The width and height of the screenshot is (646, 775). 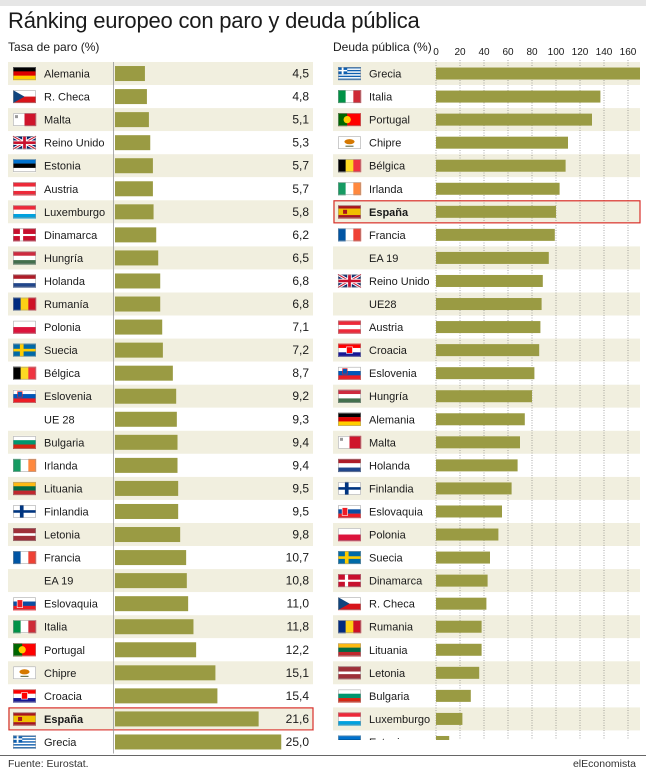 What do you see at coordinates (460, 52) in the screenshot?
I see `tick-label: 20` at bounding box center [460, 52].